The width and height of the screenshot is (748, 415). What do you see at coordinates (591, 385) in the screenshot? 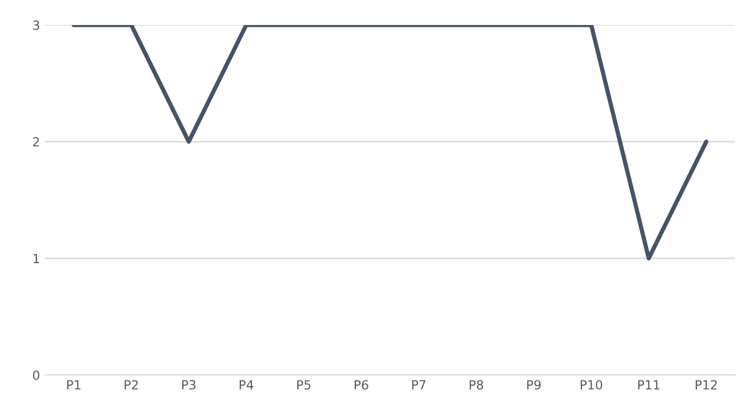
I see `x-tick-label: P10` at bounding box center [591, 385].